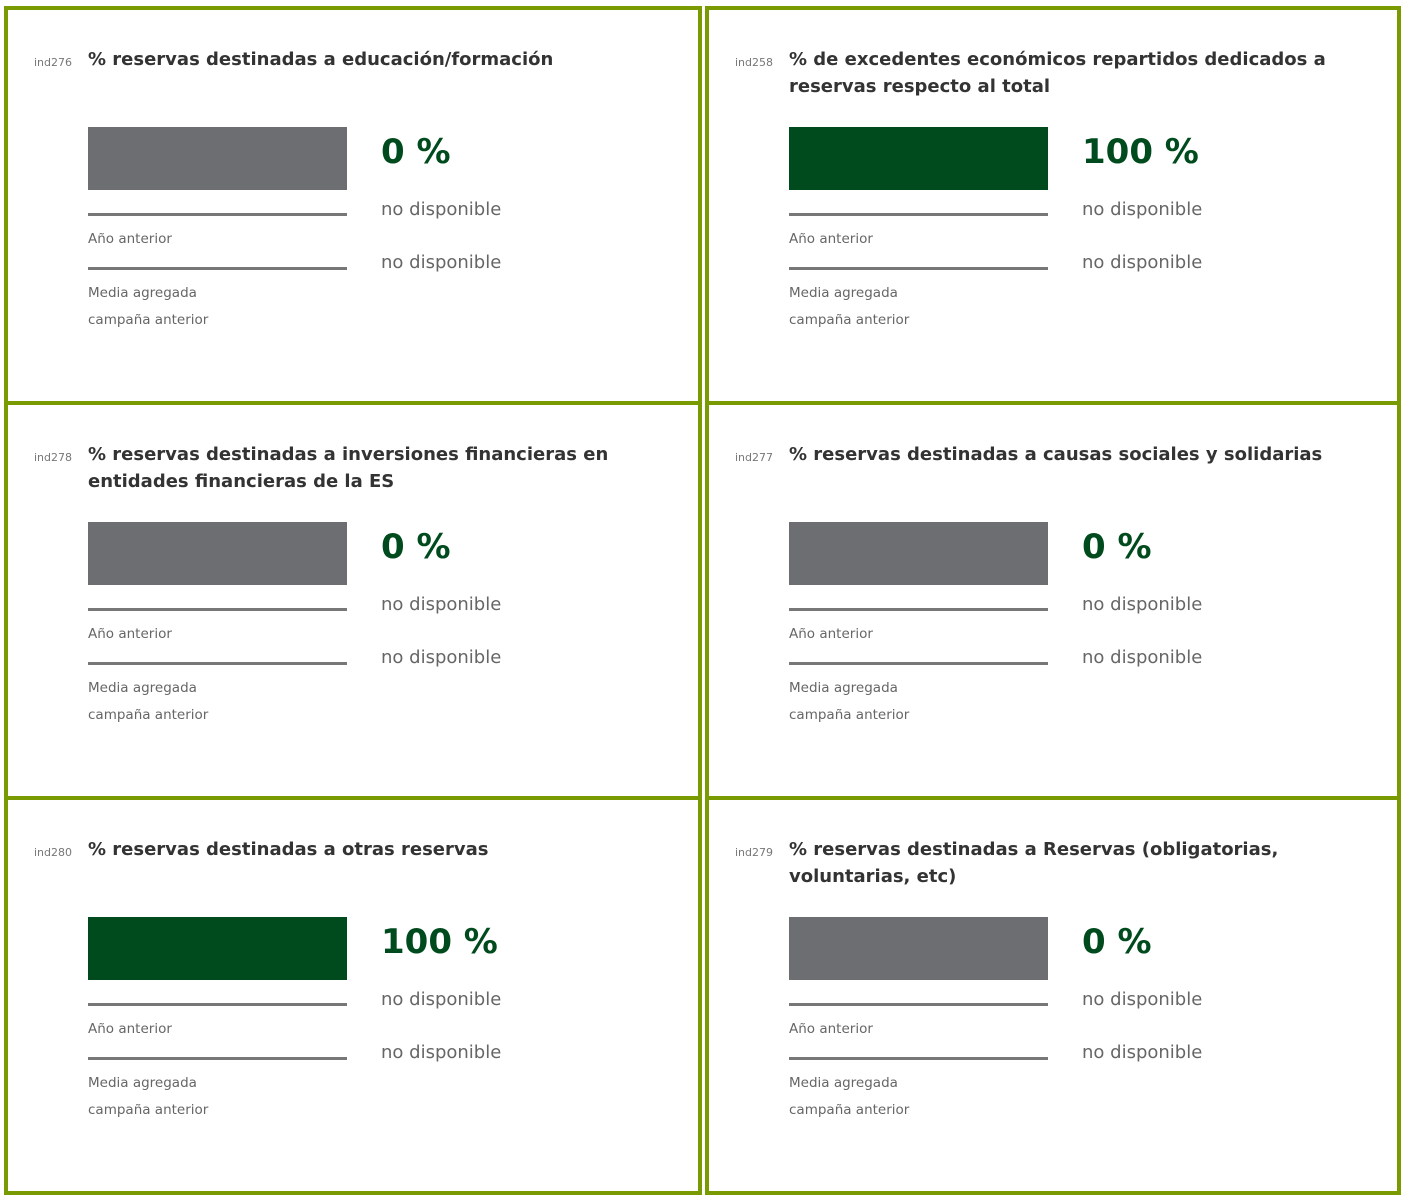 Image resolution: width=1401 pixels, height=1195 pixels. Describe the element at coordinates (754, 62) in the screenshot. I see `indicator-id: ind258` at that location.